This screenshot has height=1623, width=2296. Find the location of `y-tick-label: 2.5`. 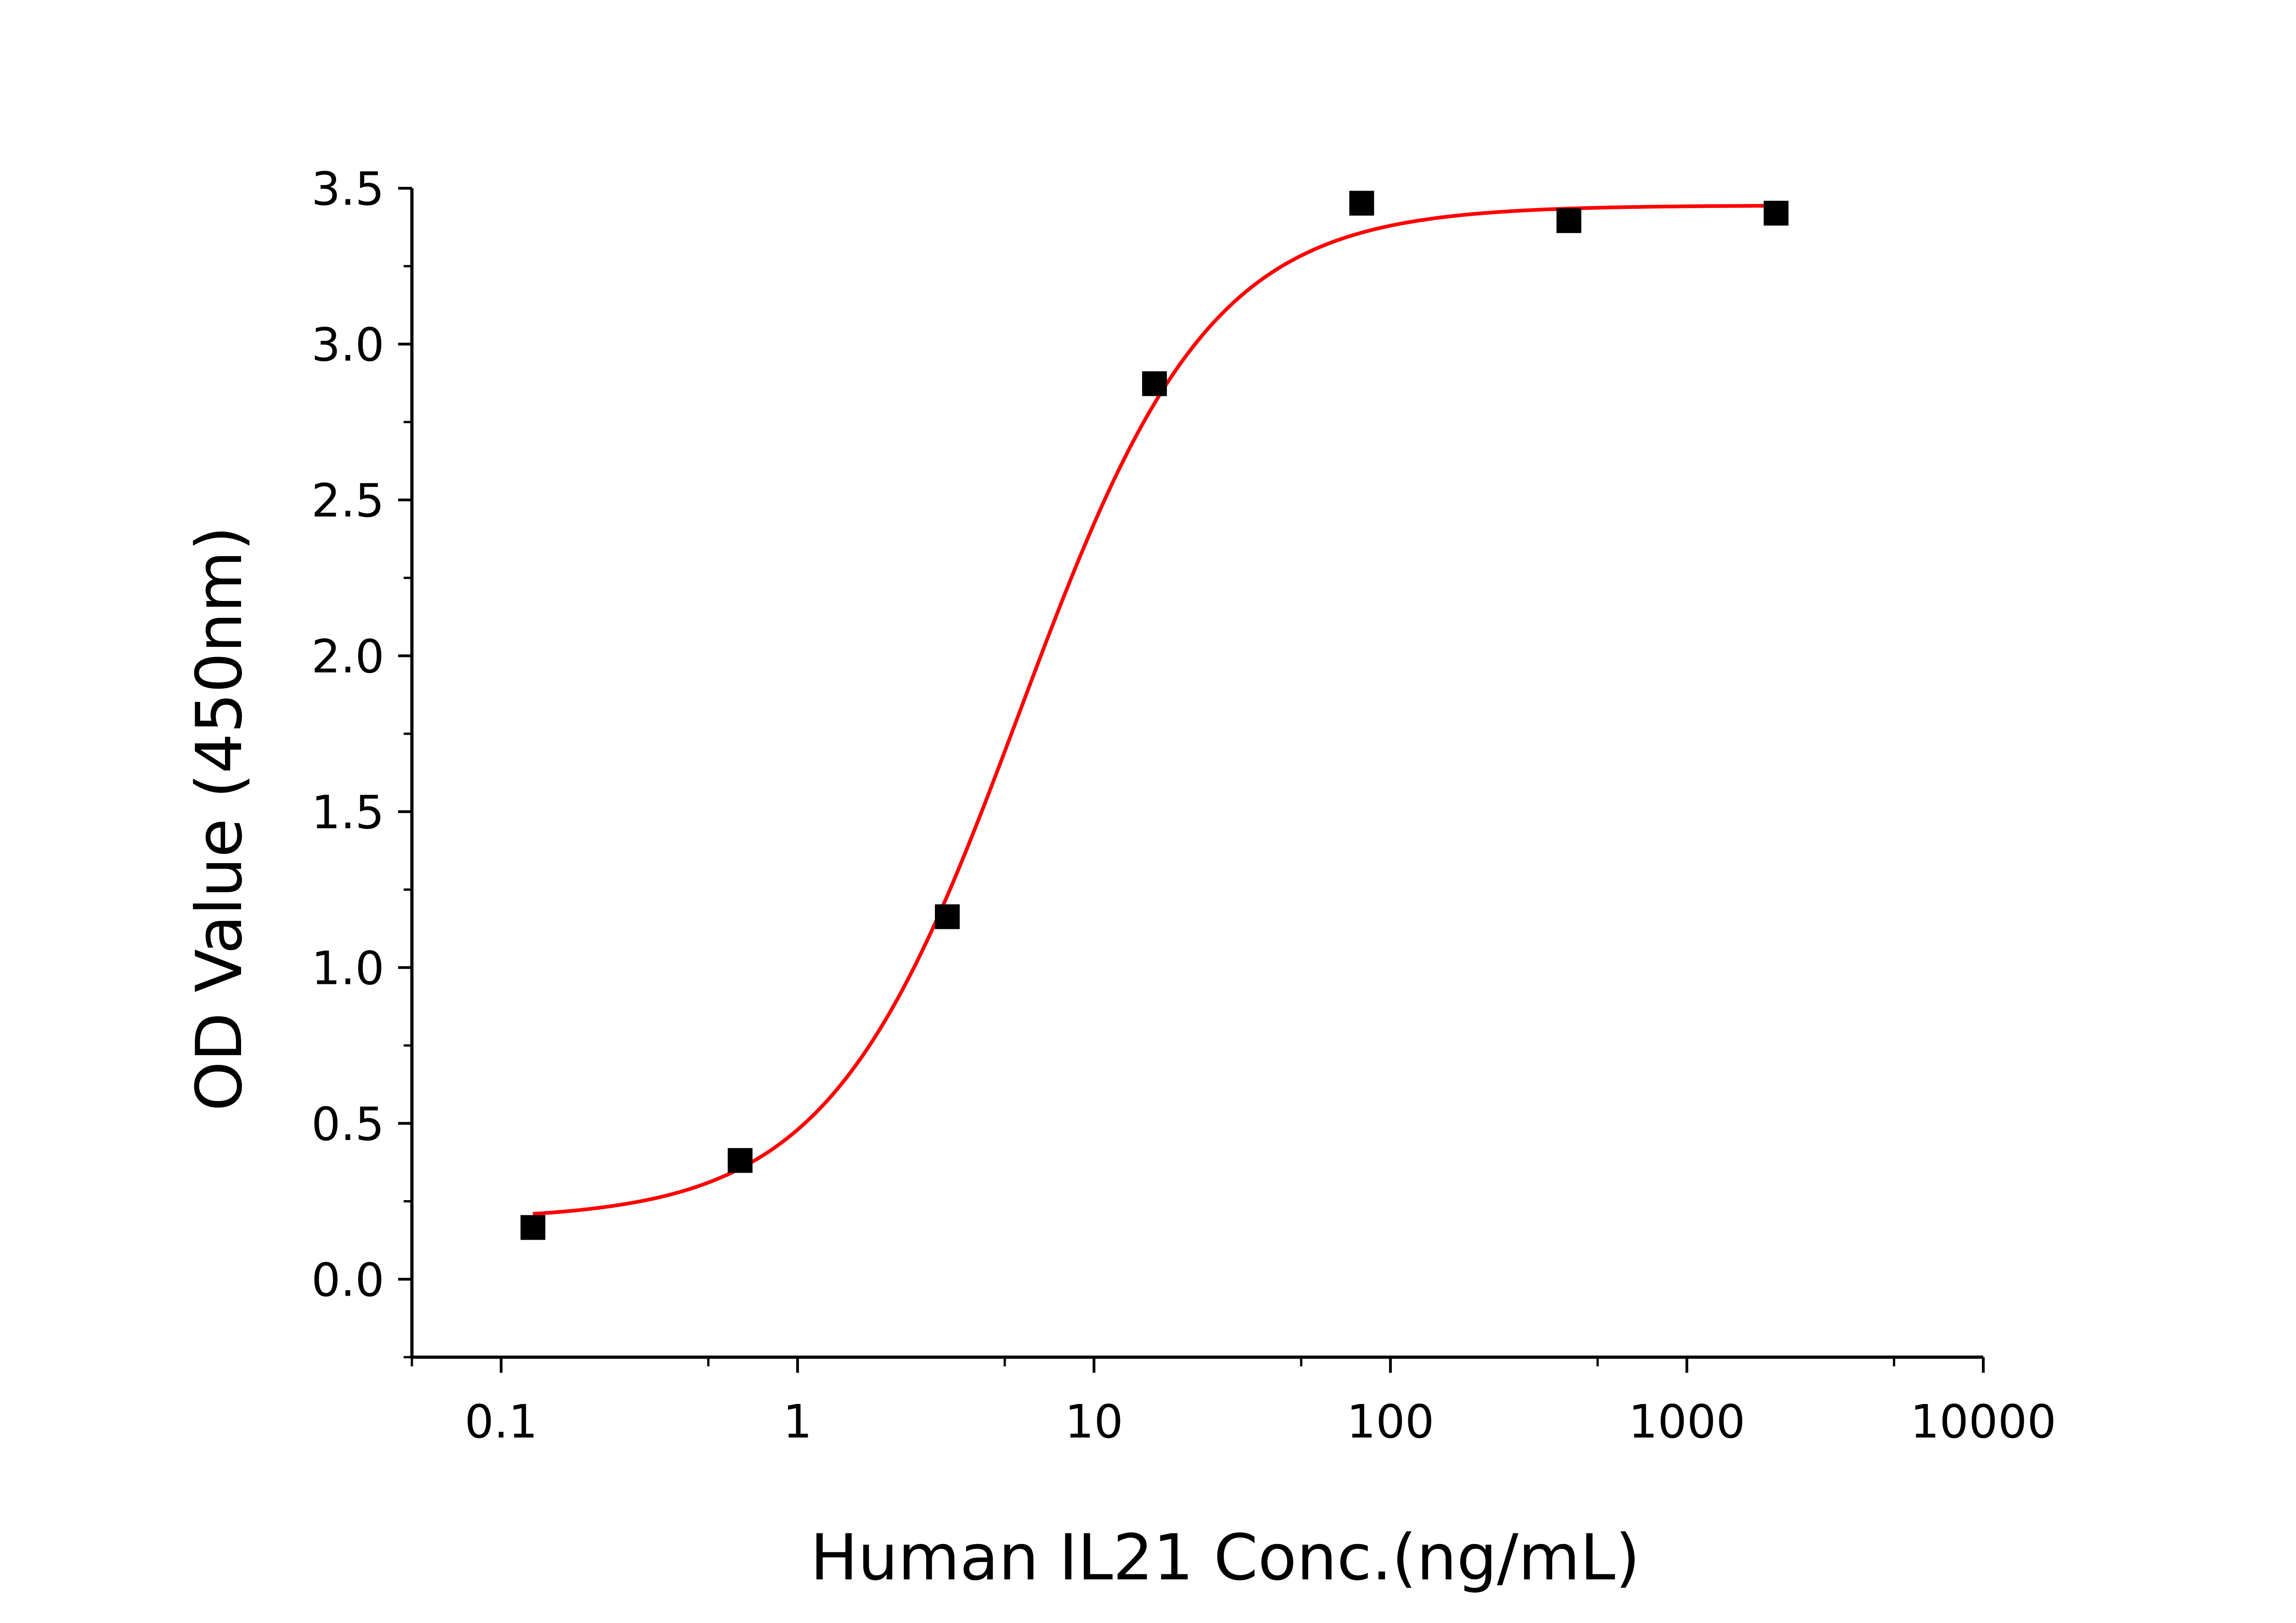

y-tick-label: 2.5 is located at coordinates (347, 501).